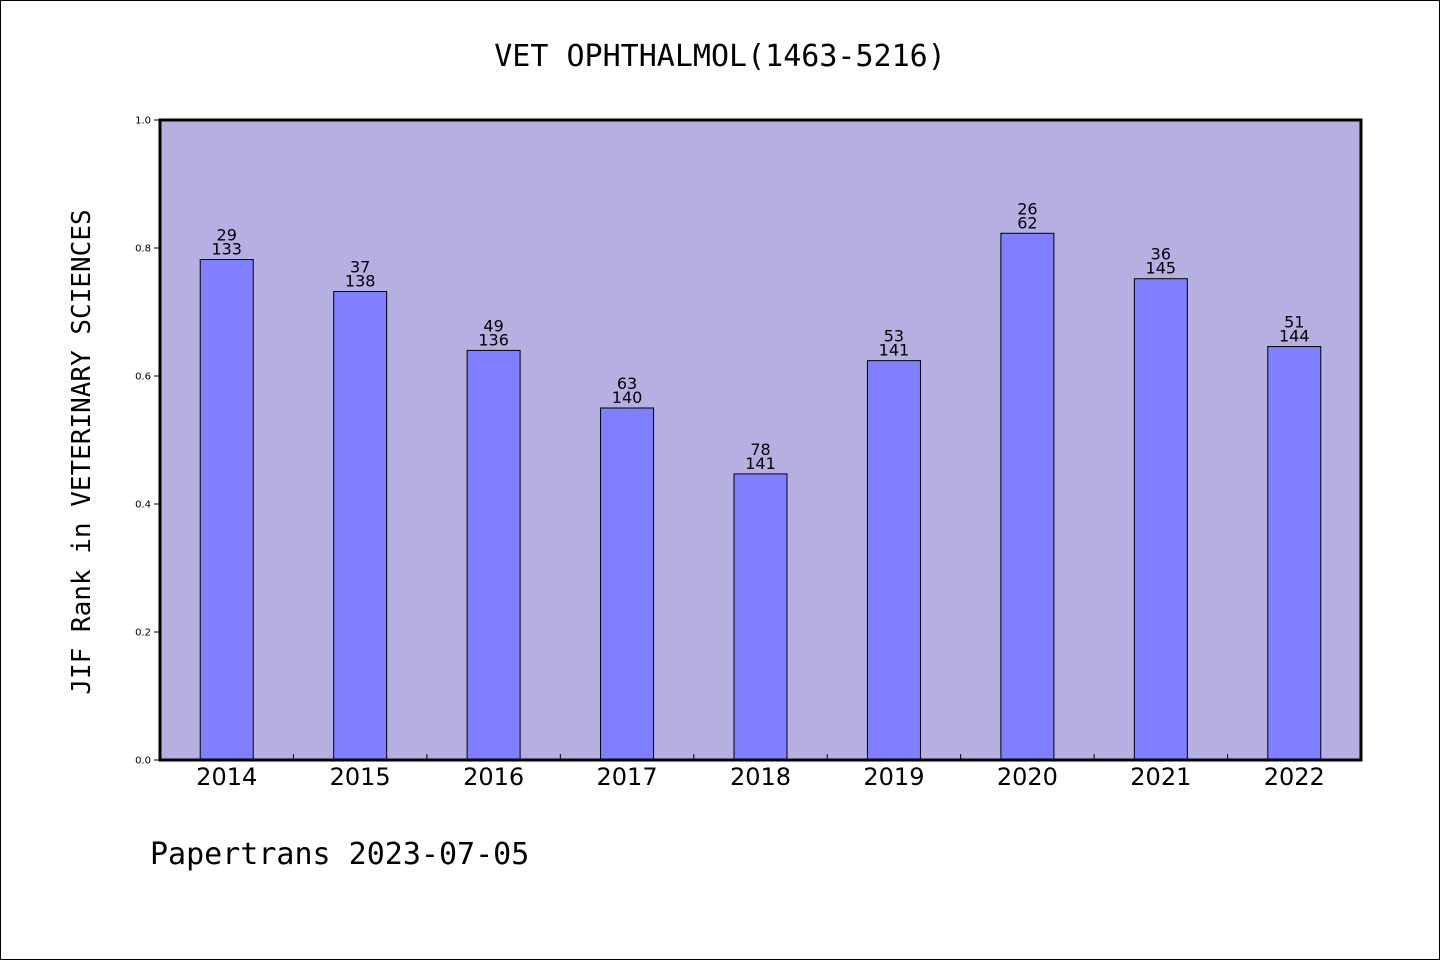 The image size is (1440, 960). What do you see at coordinates (493, 325) in the screenshot?
I see `bar-rank-label: 49` at bounding box center [493, 325].